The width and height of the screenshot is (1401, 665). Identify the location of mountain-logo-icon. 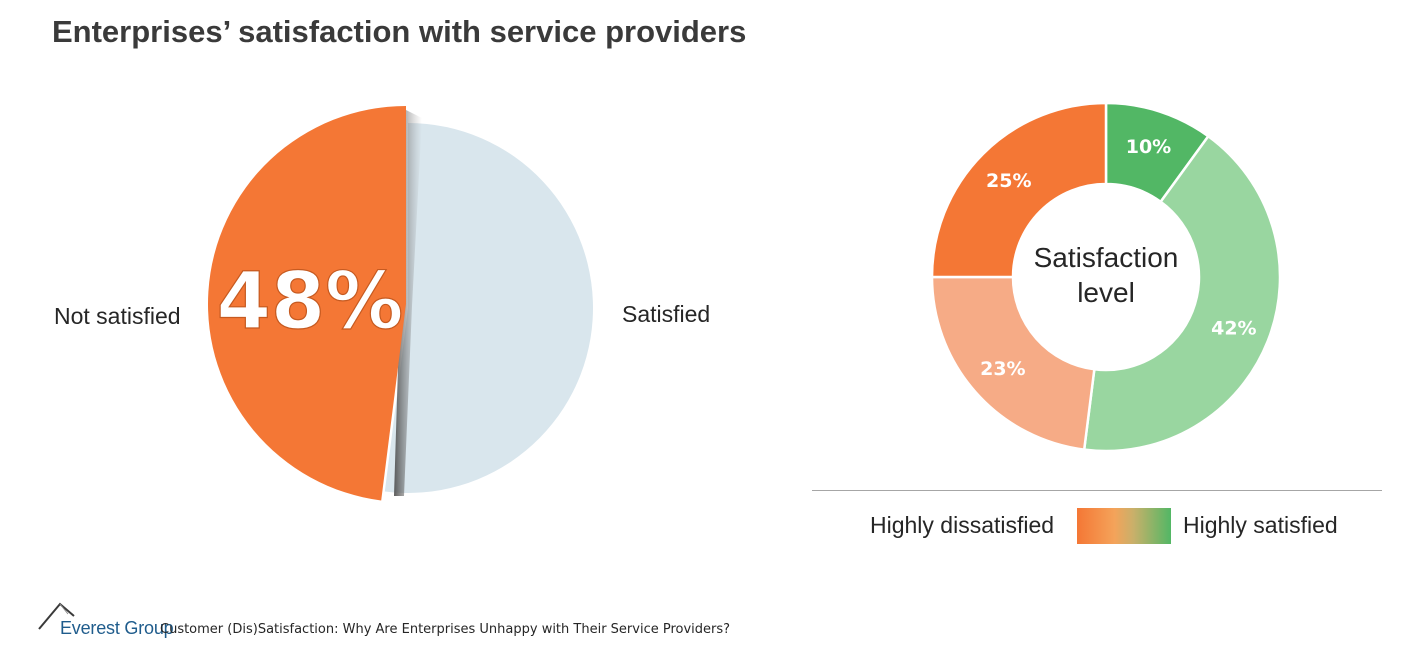
(56, 616).